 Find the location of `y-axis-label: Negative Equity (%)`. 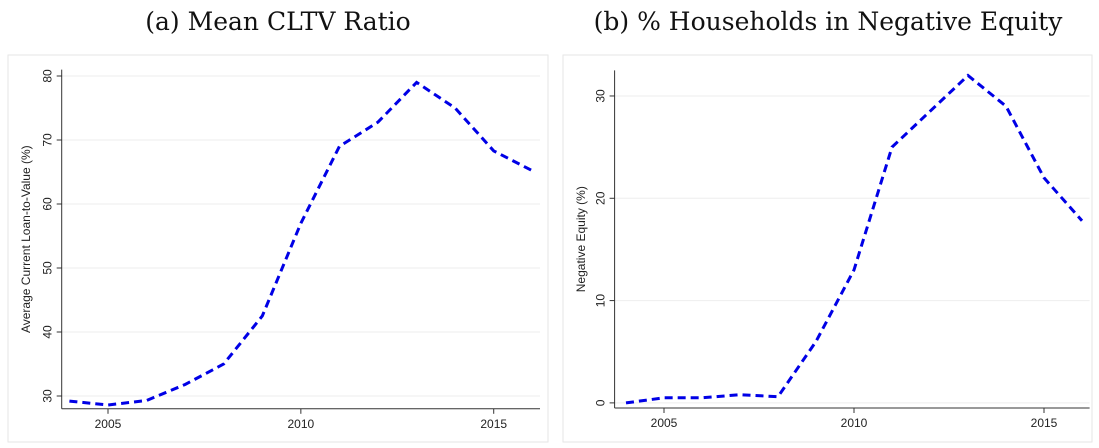

y-axis-label: Negative Equity (%) is located at coordinates (581, 239).